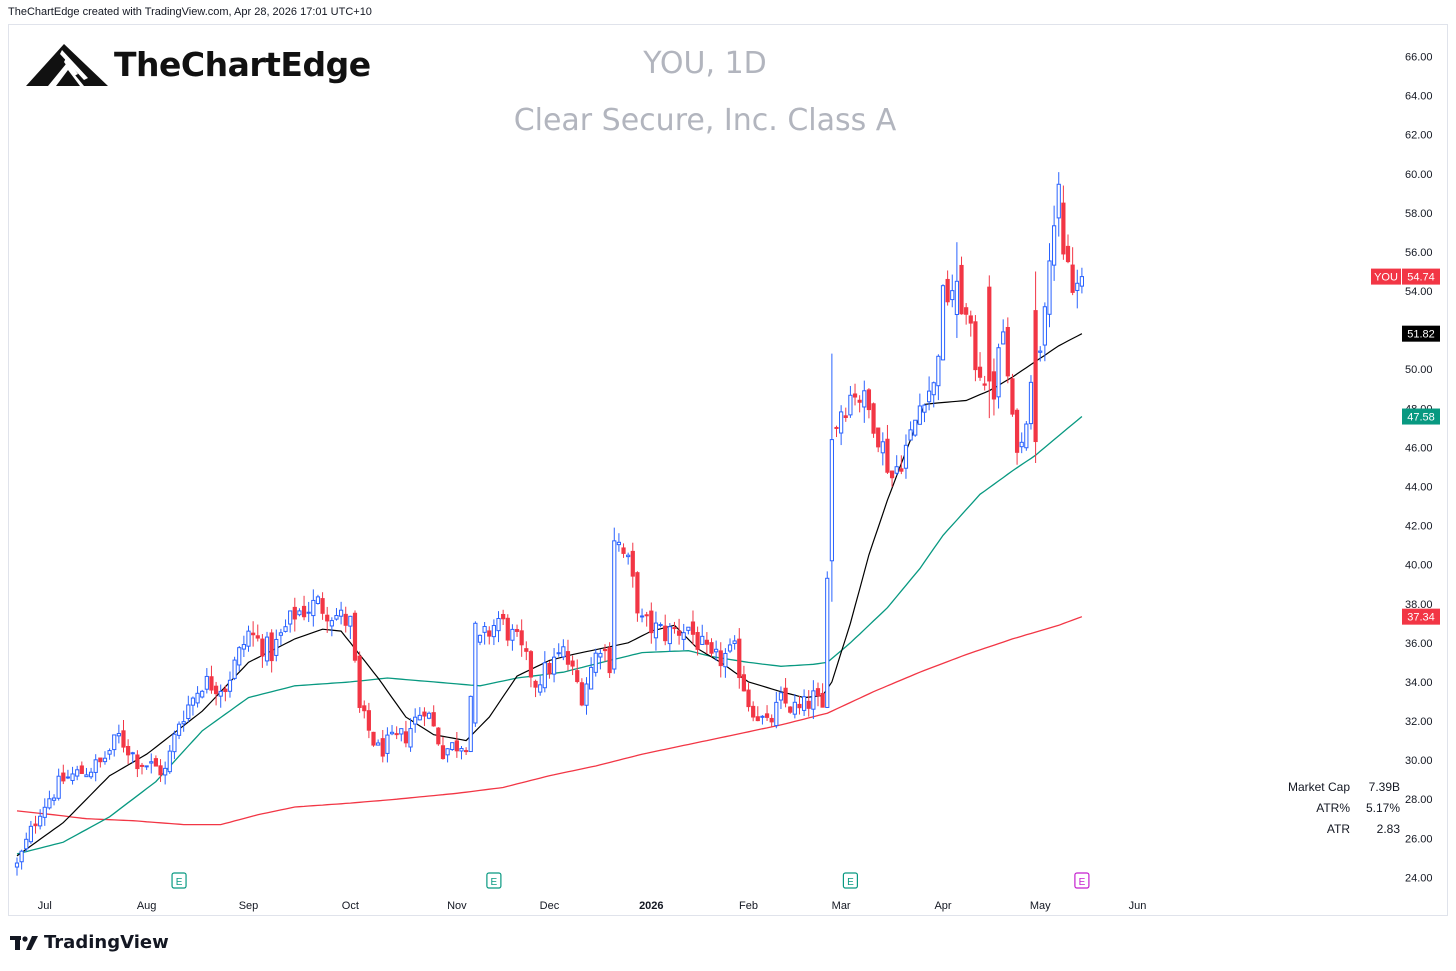 Image resolution: width=1456 pixels, height=971 pixels. What do you see at coordinates (1082, 880) in the screenshot?
I see `earnings-marker-box` at bounding box center [1082, 880].